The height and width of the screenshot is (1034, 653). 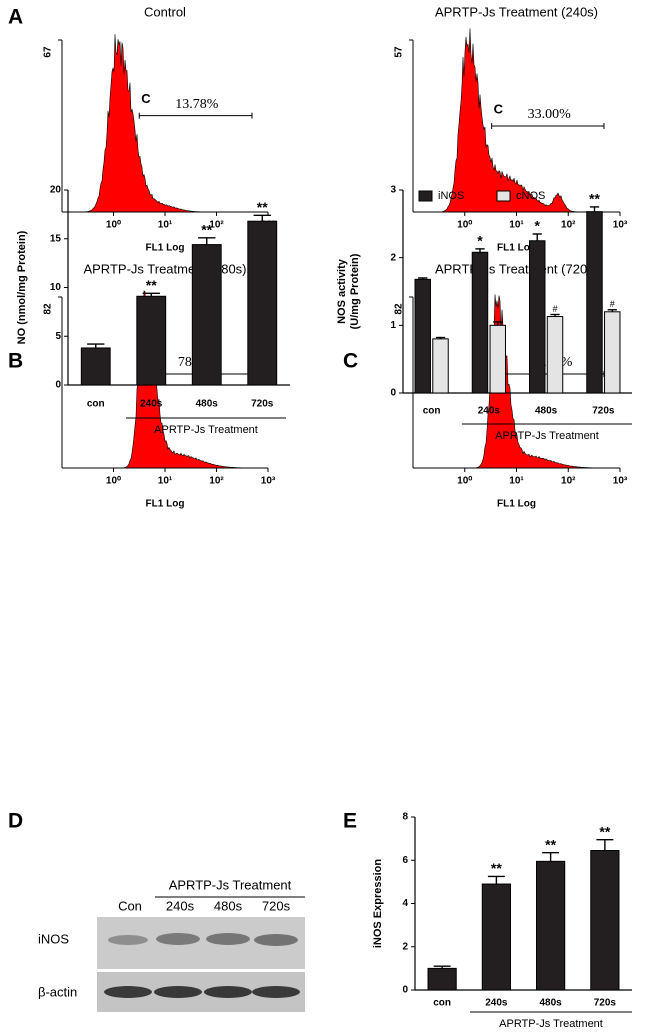 What do you see at coordinates (355, 291) in the screenshot?
I see `y-axis-label: (U/mg Protein)` at bounding box center [355, 291].